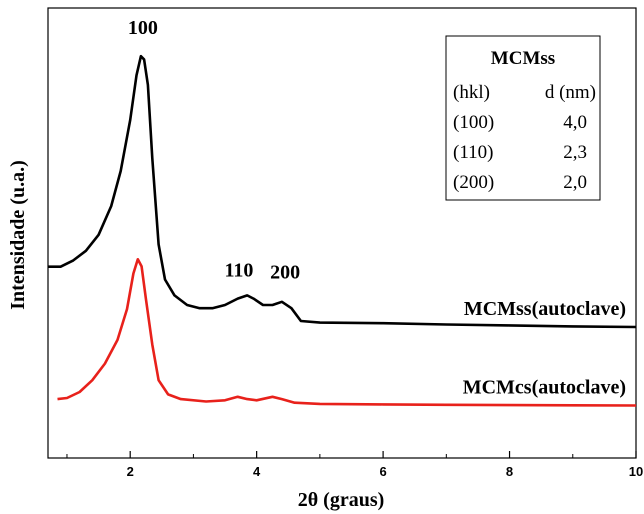 The width and height of the screenshot is (644, 514). What do you see at coordinates (523, 58) in the screenshot?
I see `inset-title: MCMss` at bounding box center [523, 58].